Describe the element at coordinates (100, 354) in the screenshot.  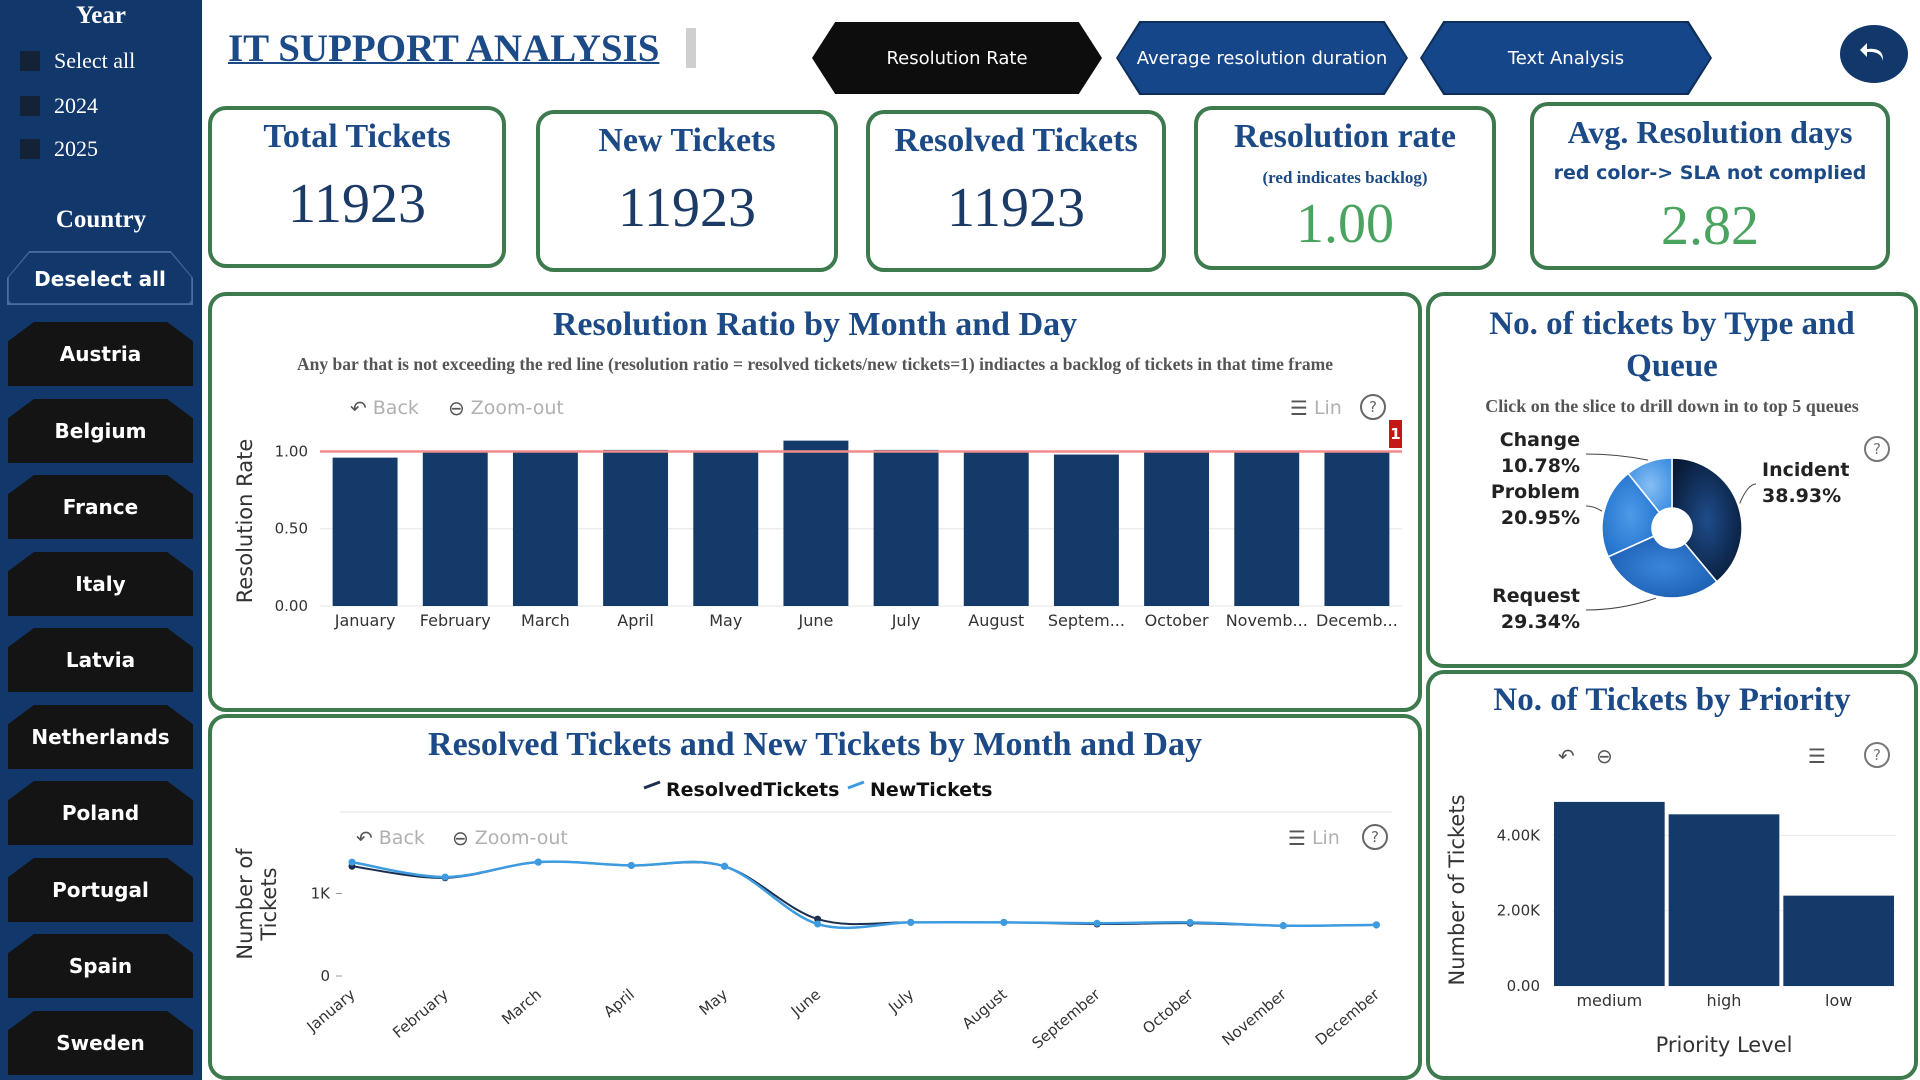
I see `country-button-austria: Austria` at that location.